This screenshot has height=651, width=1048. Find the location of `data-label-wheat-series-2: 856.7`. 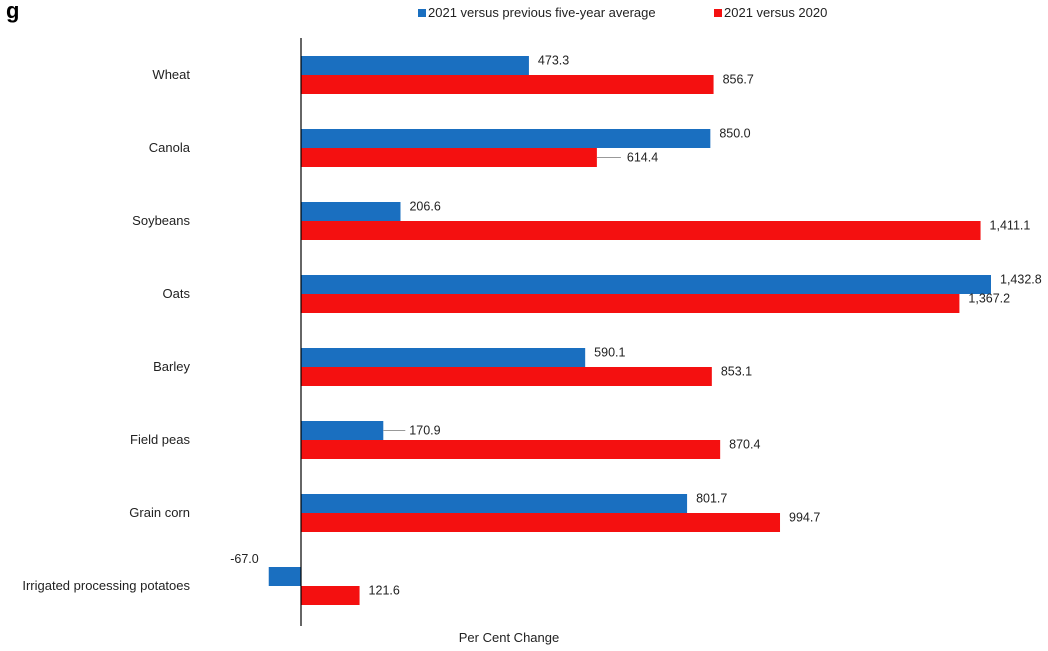

data-label-wheat-series-2: 856.7 is located at coordinates (738, 80).